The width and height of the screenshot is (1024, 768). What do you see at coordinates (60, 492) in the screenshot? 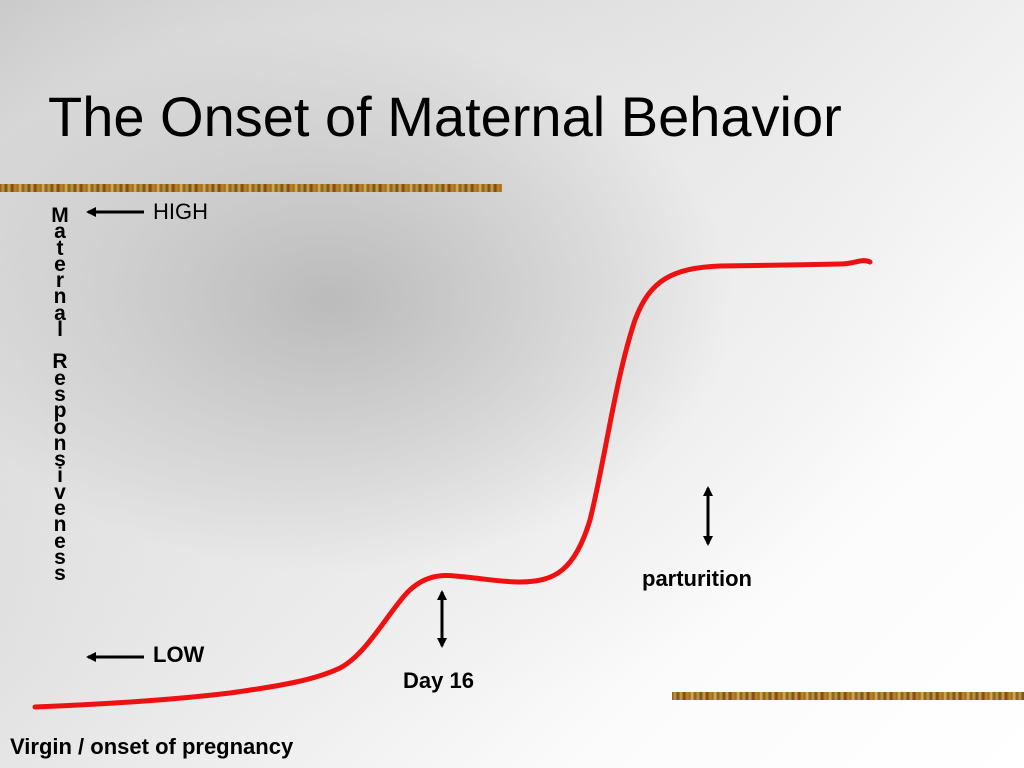
I see `y-axis-label-letter: v` at bounding box center [60, 492].